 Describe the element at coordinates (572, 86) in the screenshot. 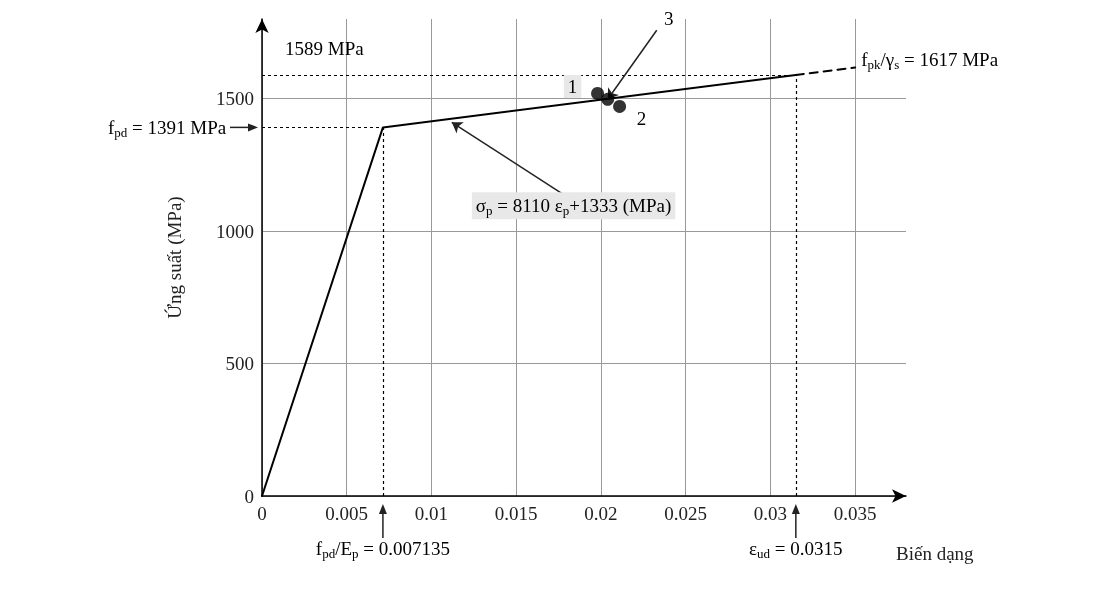

I see `annotation: 1` at that location.